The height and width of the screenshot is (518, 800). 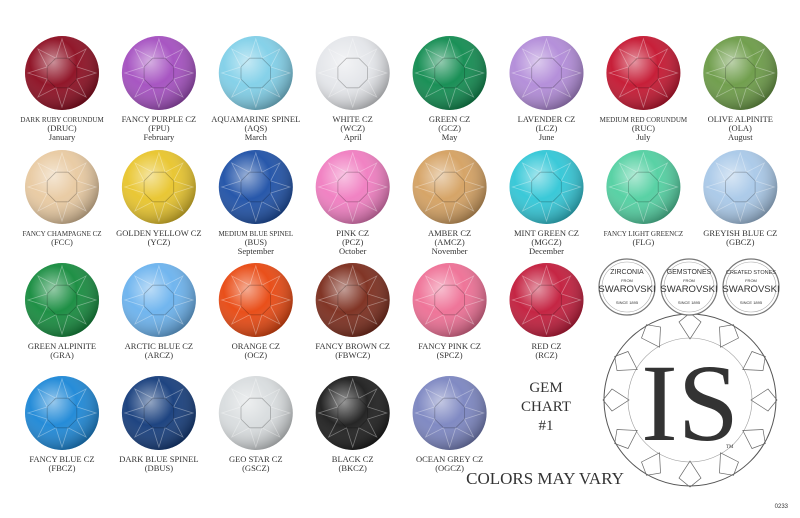 I want to click on gem-name: FANCY BROWN CZ, so click(x=352, y=346).